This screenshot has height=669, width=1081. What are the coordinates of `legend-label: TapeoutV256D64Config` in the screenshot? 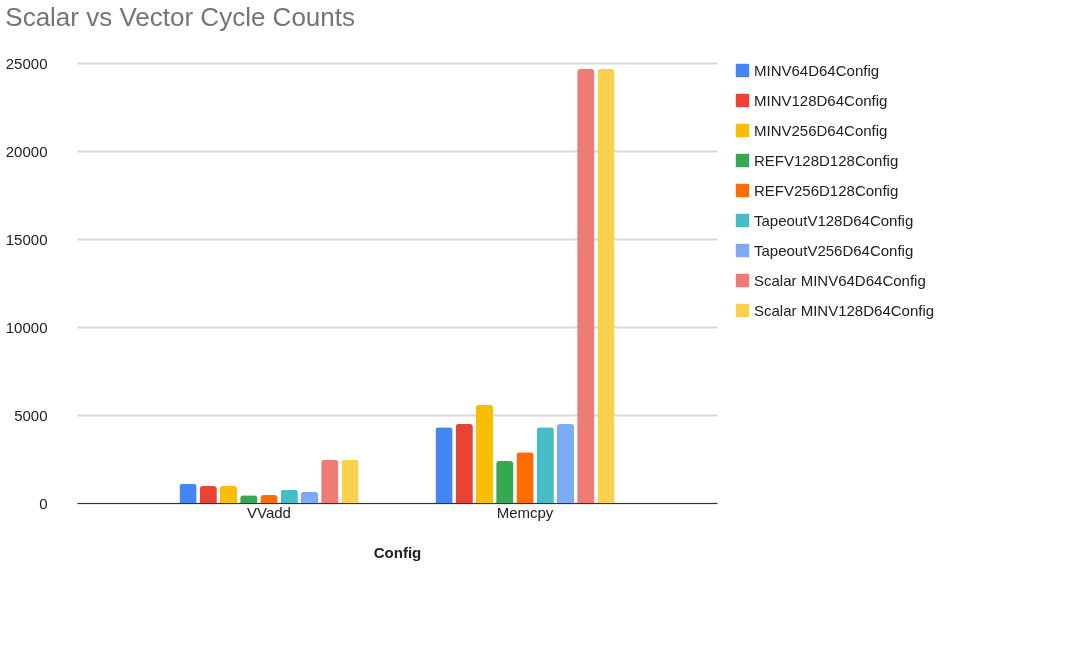 It's located at (834, 250).